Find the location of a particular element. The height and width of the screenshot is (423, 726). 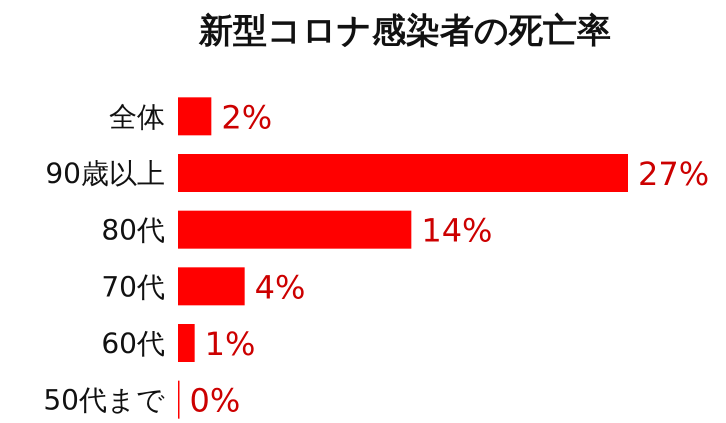

y-tick-label: 70代 is located at coordinates (133, 287).